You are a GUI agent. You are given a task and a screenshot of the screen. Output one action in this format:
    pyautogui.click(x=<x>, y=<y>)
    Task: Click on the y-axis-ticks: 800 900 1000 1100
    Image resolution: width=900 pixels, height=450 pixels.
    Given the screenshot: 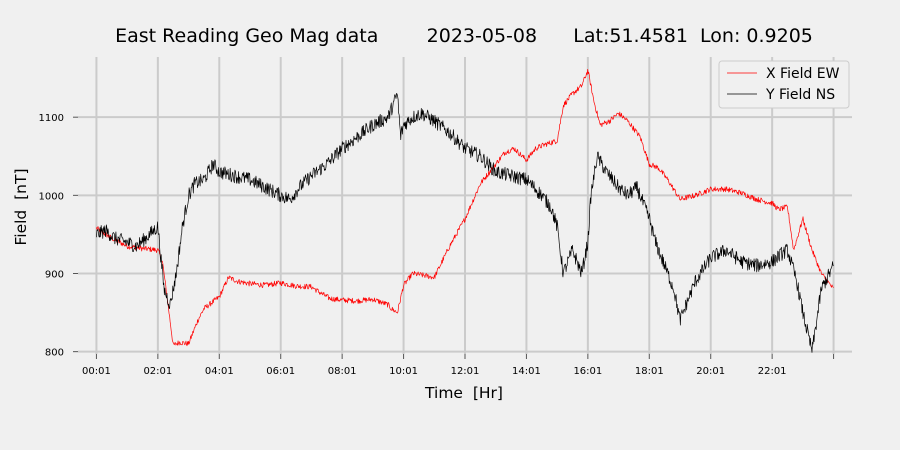 What is the action you would take?
    pyautogui.click(x=58, y=236)
    